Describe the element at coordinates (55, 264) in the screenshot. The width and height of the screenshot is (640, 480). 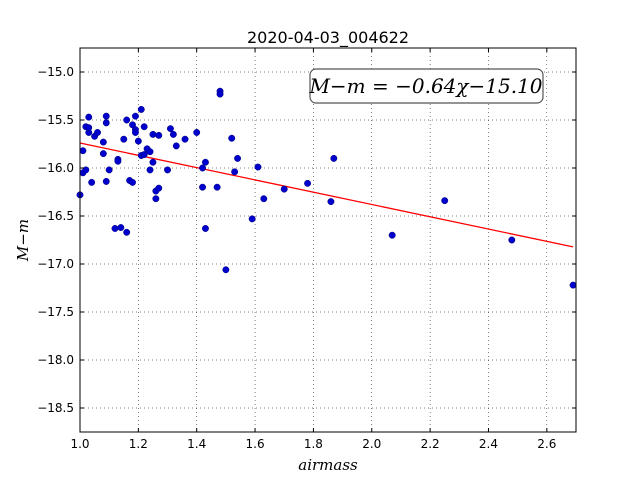
I see `y-tick-label: −17.0` at that location.